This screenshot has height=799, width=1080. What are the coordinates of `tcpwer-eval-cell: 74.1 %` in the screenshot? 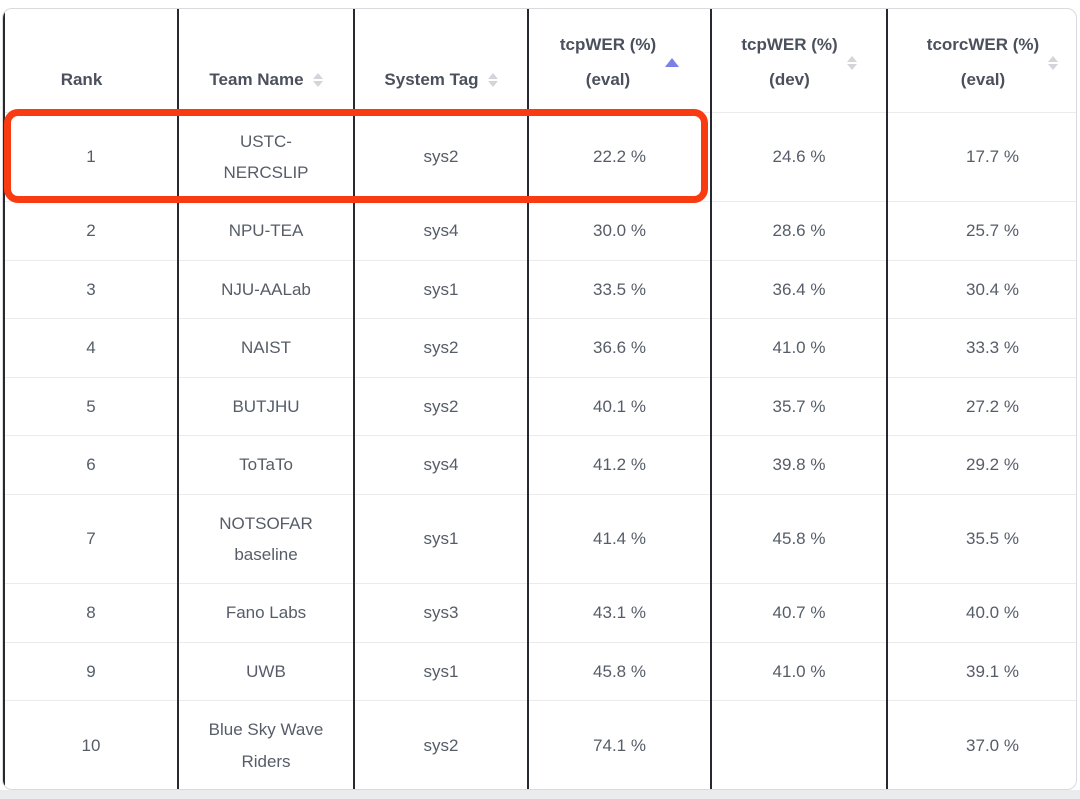 It's located at (619, 744).